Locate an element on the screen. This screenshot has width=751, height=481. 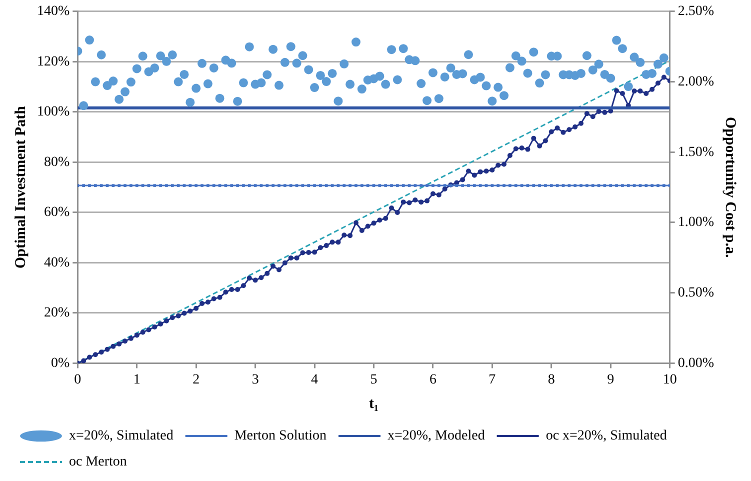
y-tick-label: 60% is located at coordinates (57, 212).